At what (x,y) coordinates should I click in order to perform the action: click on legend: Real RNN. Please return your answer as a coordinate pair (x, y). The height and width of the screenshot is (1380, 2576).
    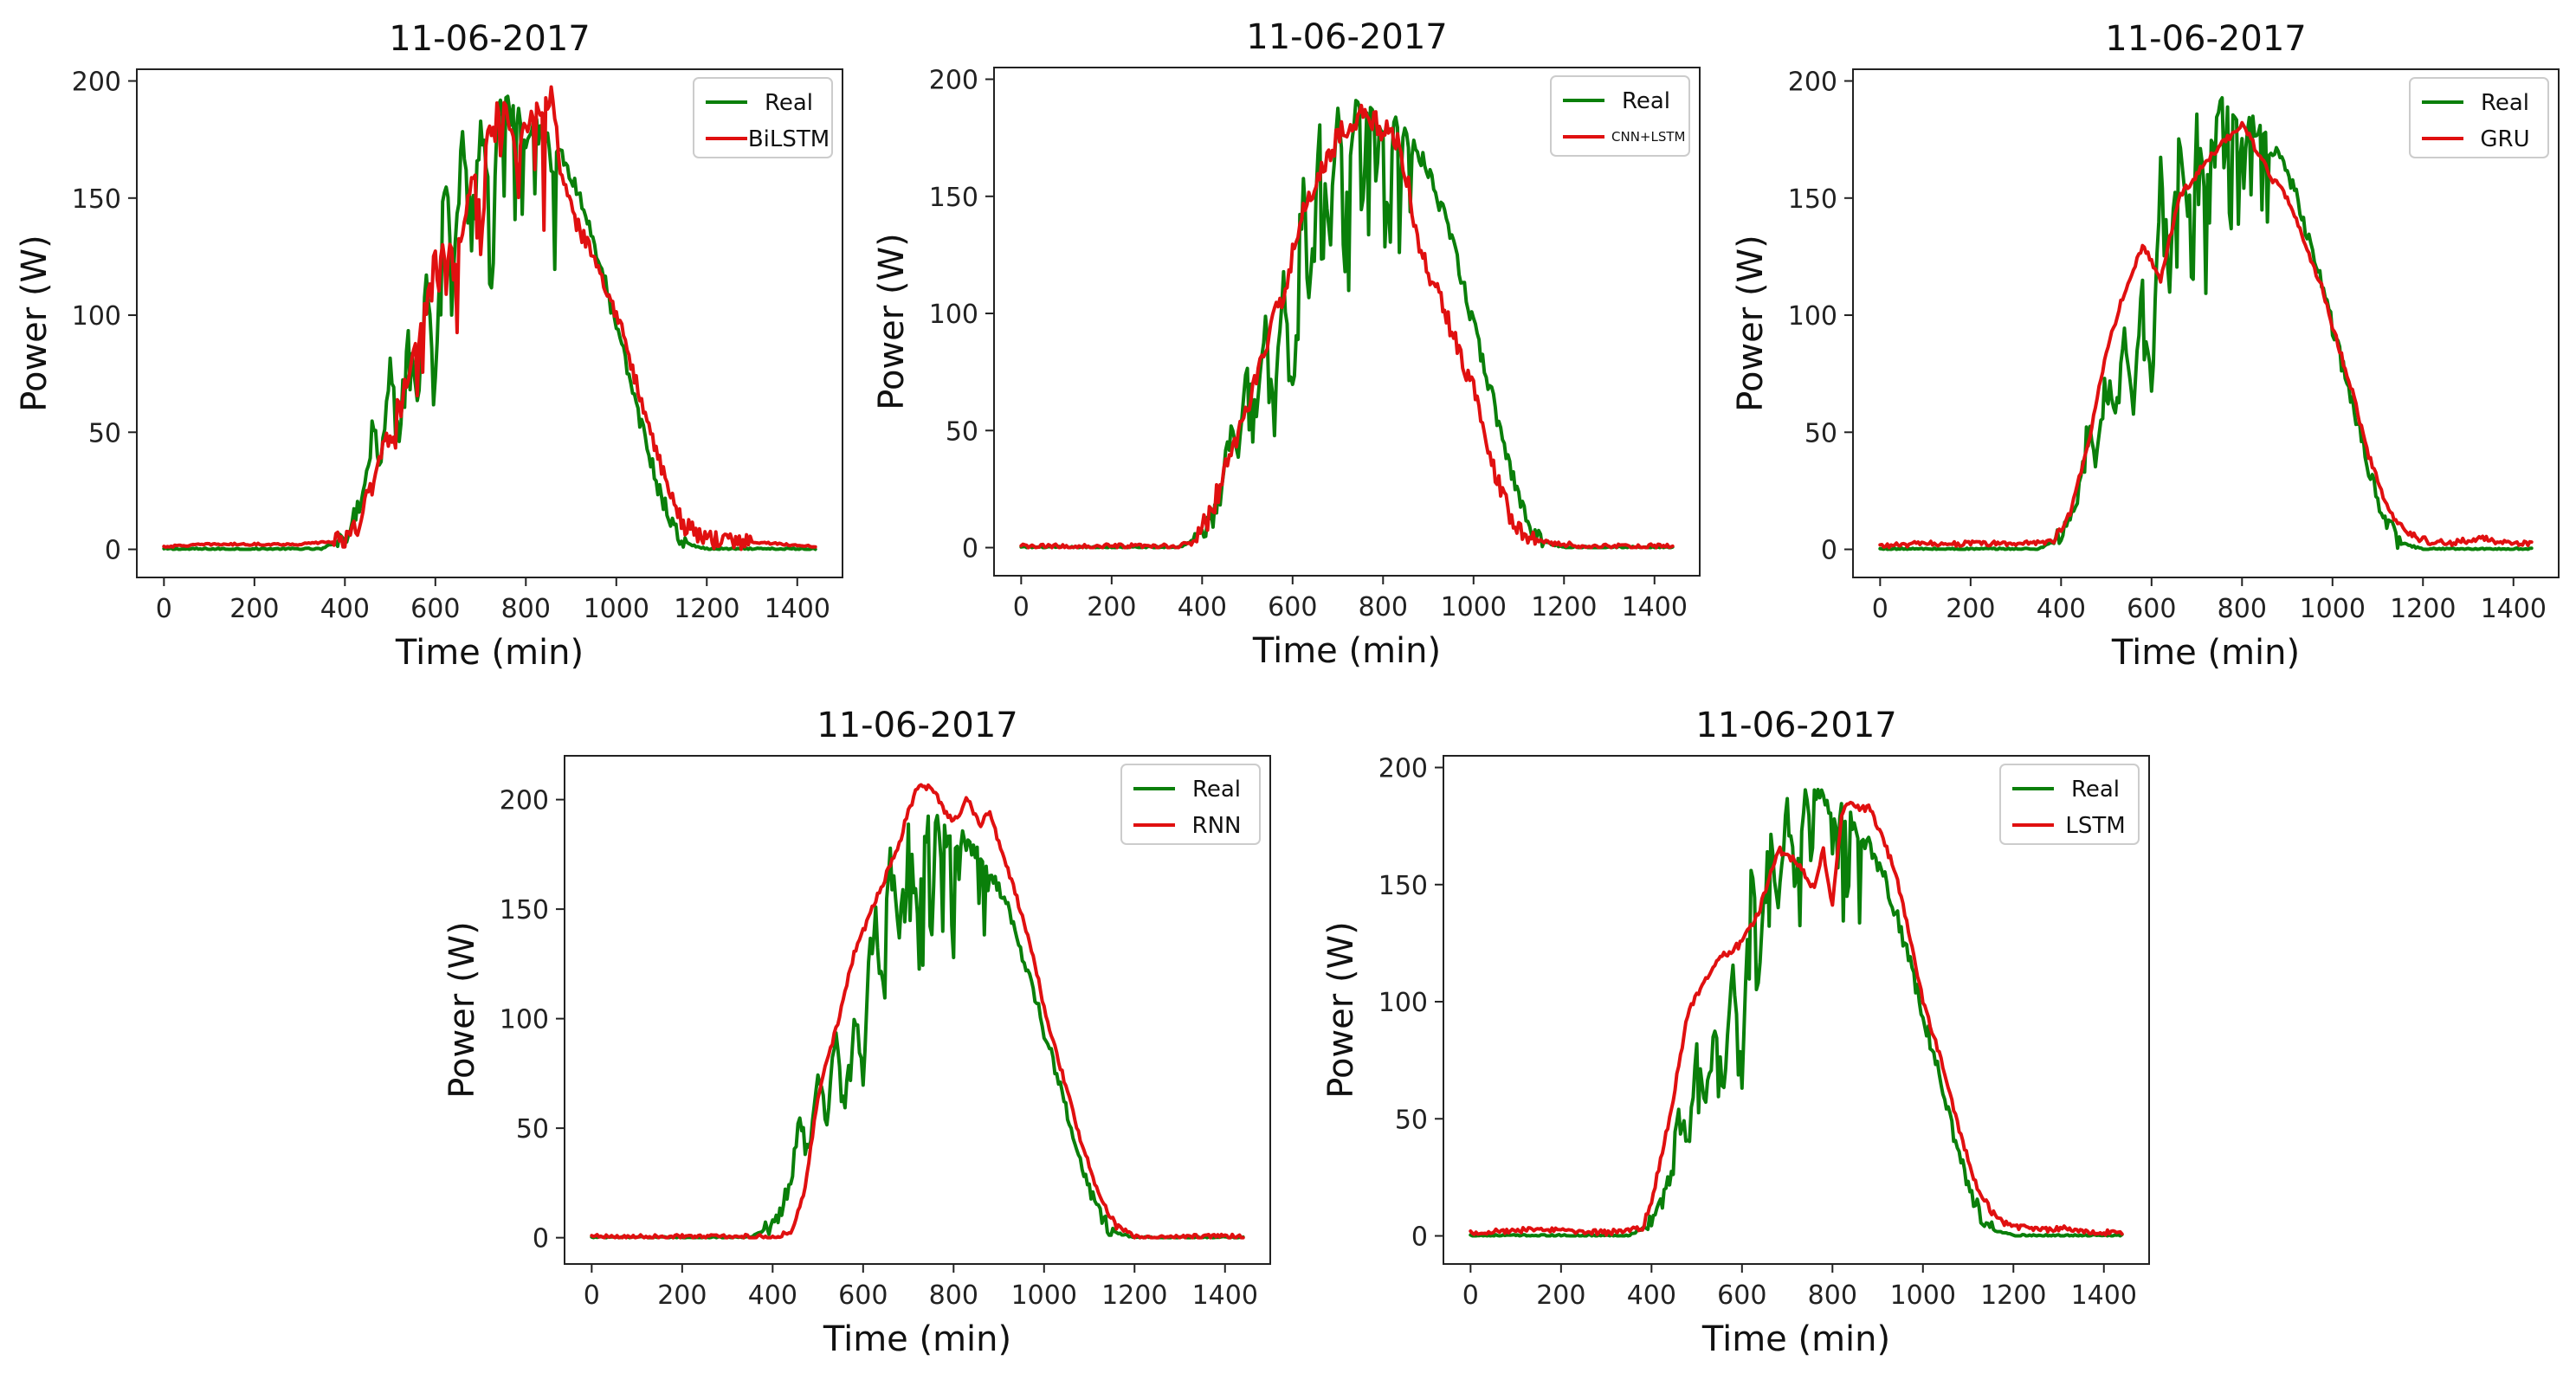
    Looking at the image, I should click on (1190, 804).